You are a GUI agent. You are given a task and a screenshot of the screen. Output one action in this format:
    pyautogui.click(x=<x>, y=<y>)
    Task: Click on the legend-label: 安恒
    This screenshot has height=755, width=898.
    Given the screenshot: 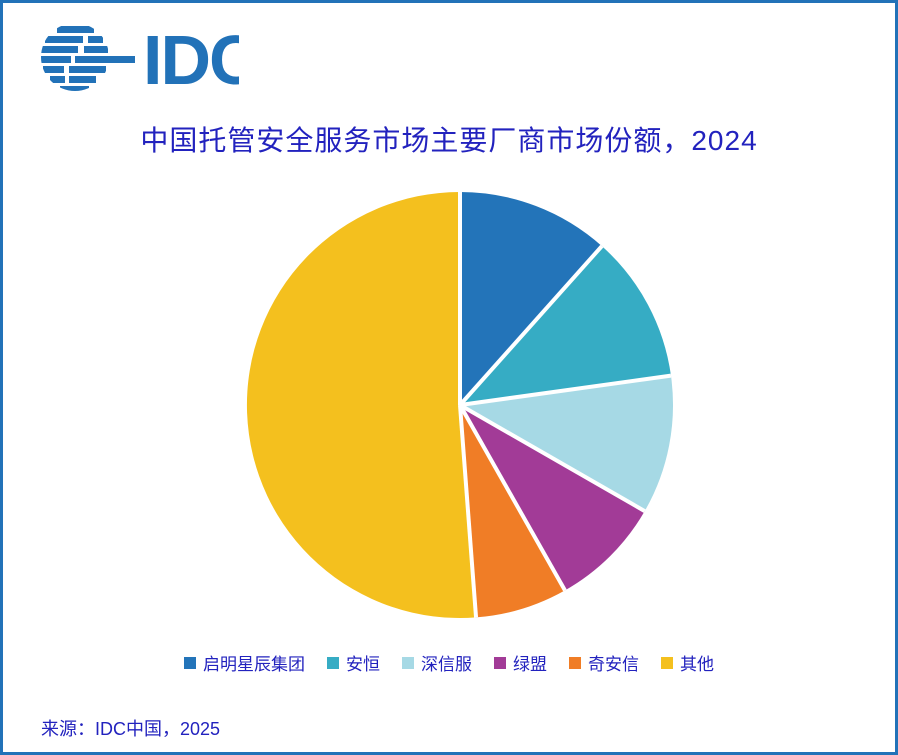 What is the action you would take?
    pyautogui.click(x=363, y=664)
    